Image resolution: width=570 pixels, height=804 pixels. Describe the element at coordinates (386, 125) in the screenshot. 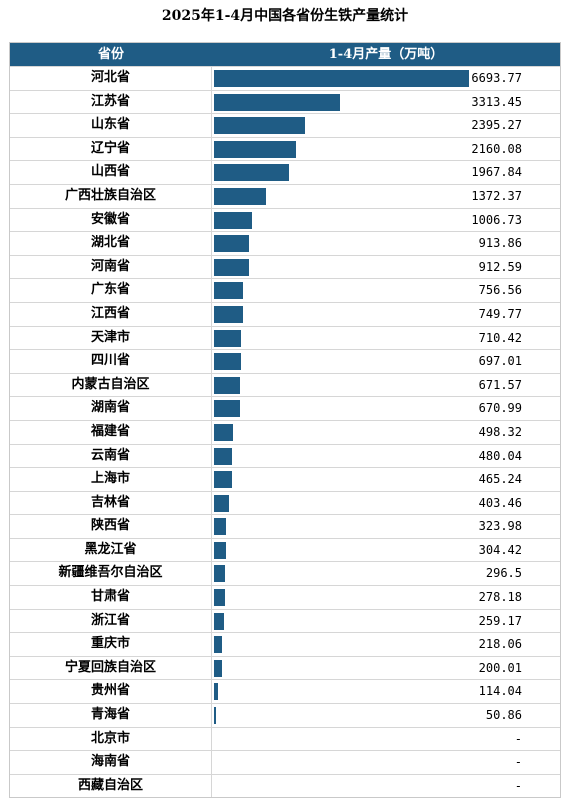

I see `bar-cell: 2395.27` at that location.